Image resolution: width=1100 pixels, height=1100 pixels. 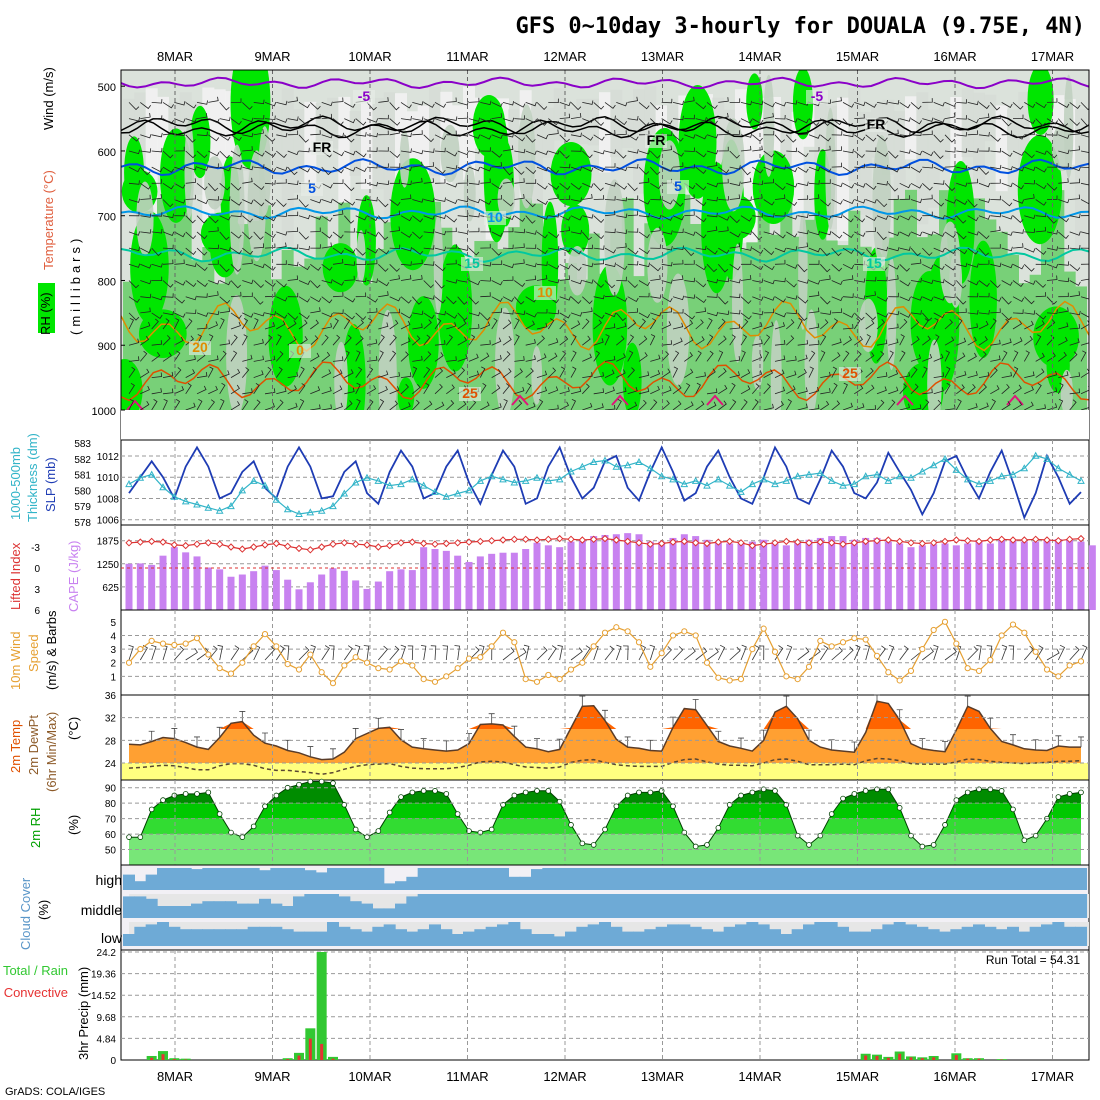 I want to click on slp-tick-label: 1012, so click(x=108, y=457).